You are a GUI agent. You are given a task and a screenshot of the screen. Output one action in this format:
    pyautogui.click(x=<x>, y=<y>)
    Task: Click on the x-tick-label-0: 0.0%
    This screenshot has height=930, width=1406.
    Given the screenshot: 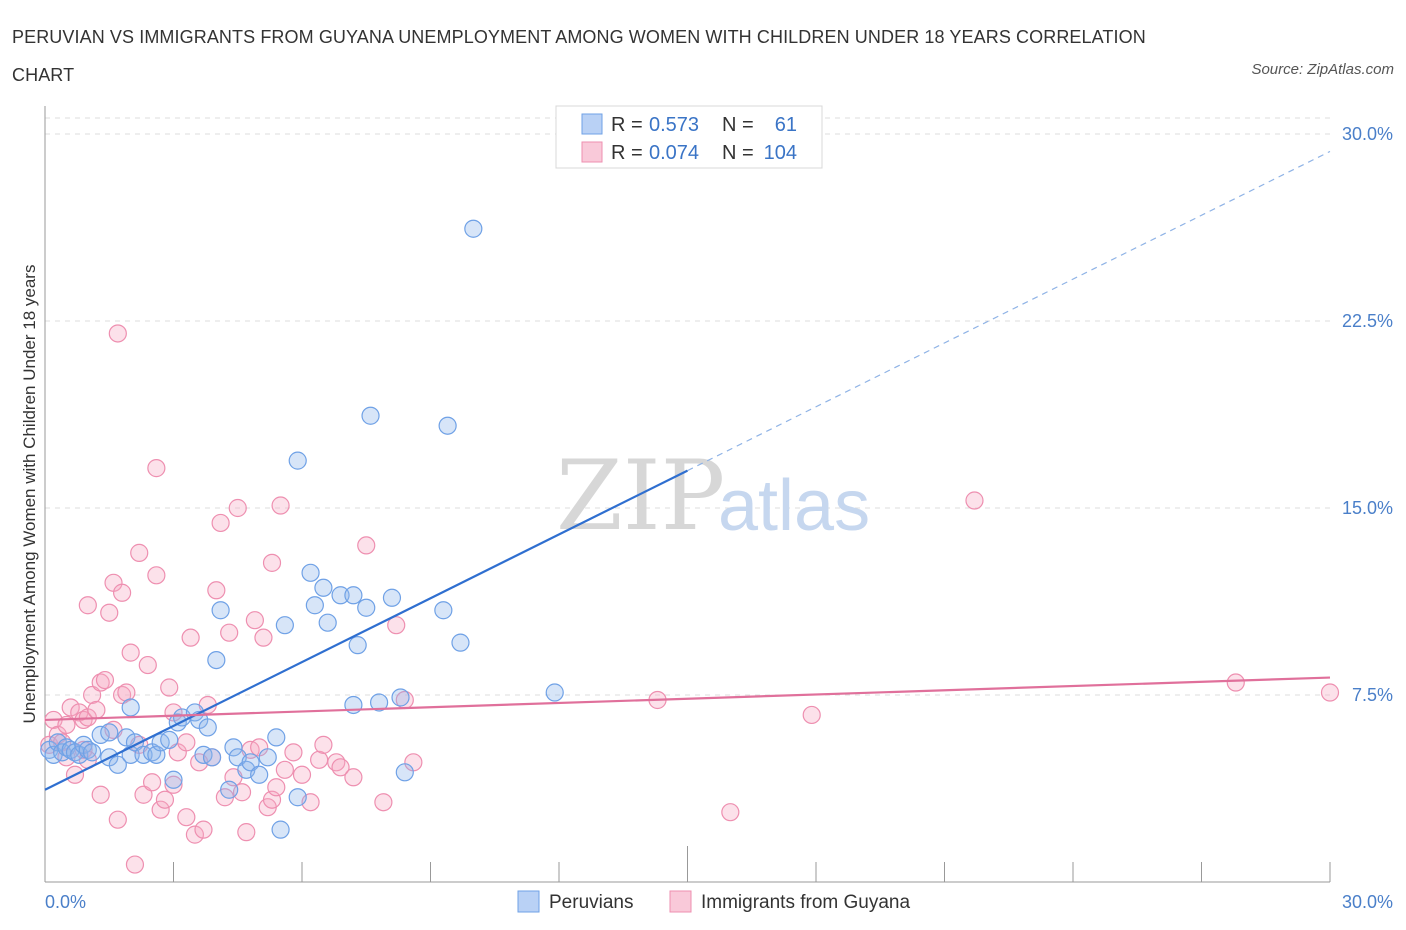 What is the action you would take?
    pyautogui.click(x=65, y=902)
    